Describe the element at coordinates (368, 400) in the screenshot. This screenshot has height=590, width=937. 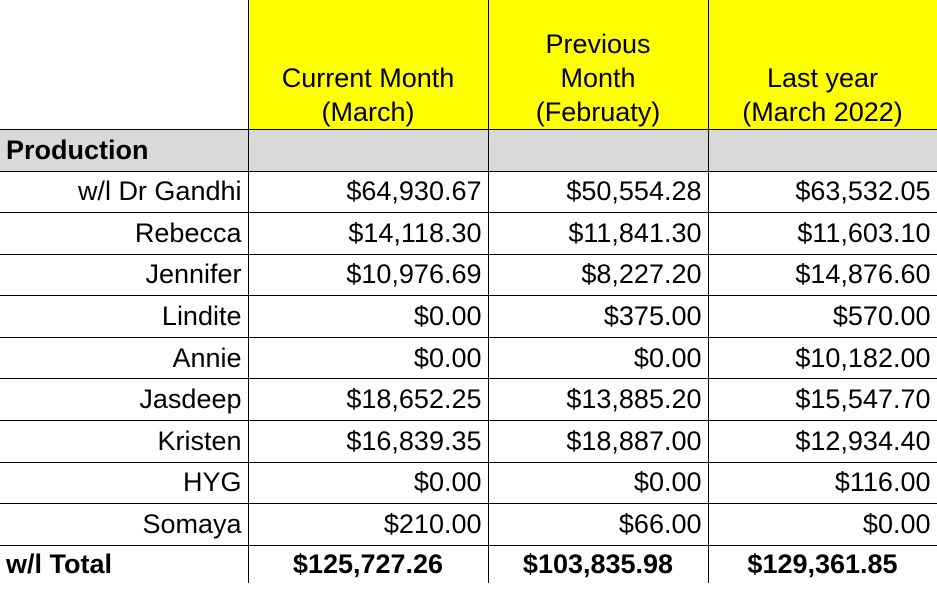
I see `current-month-value: $18,652.25` at that location.